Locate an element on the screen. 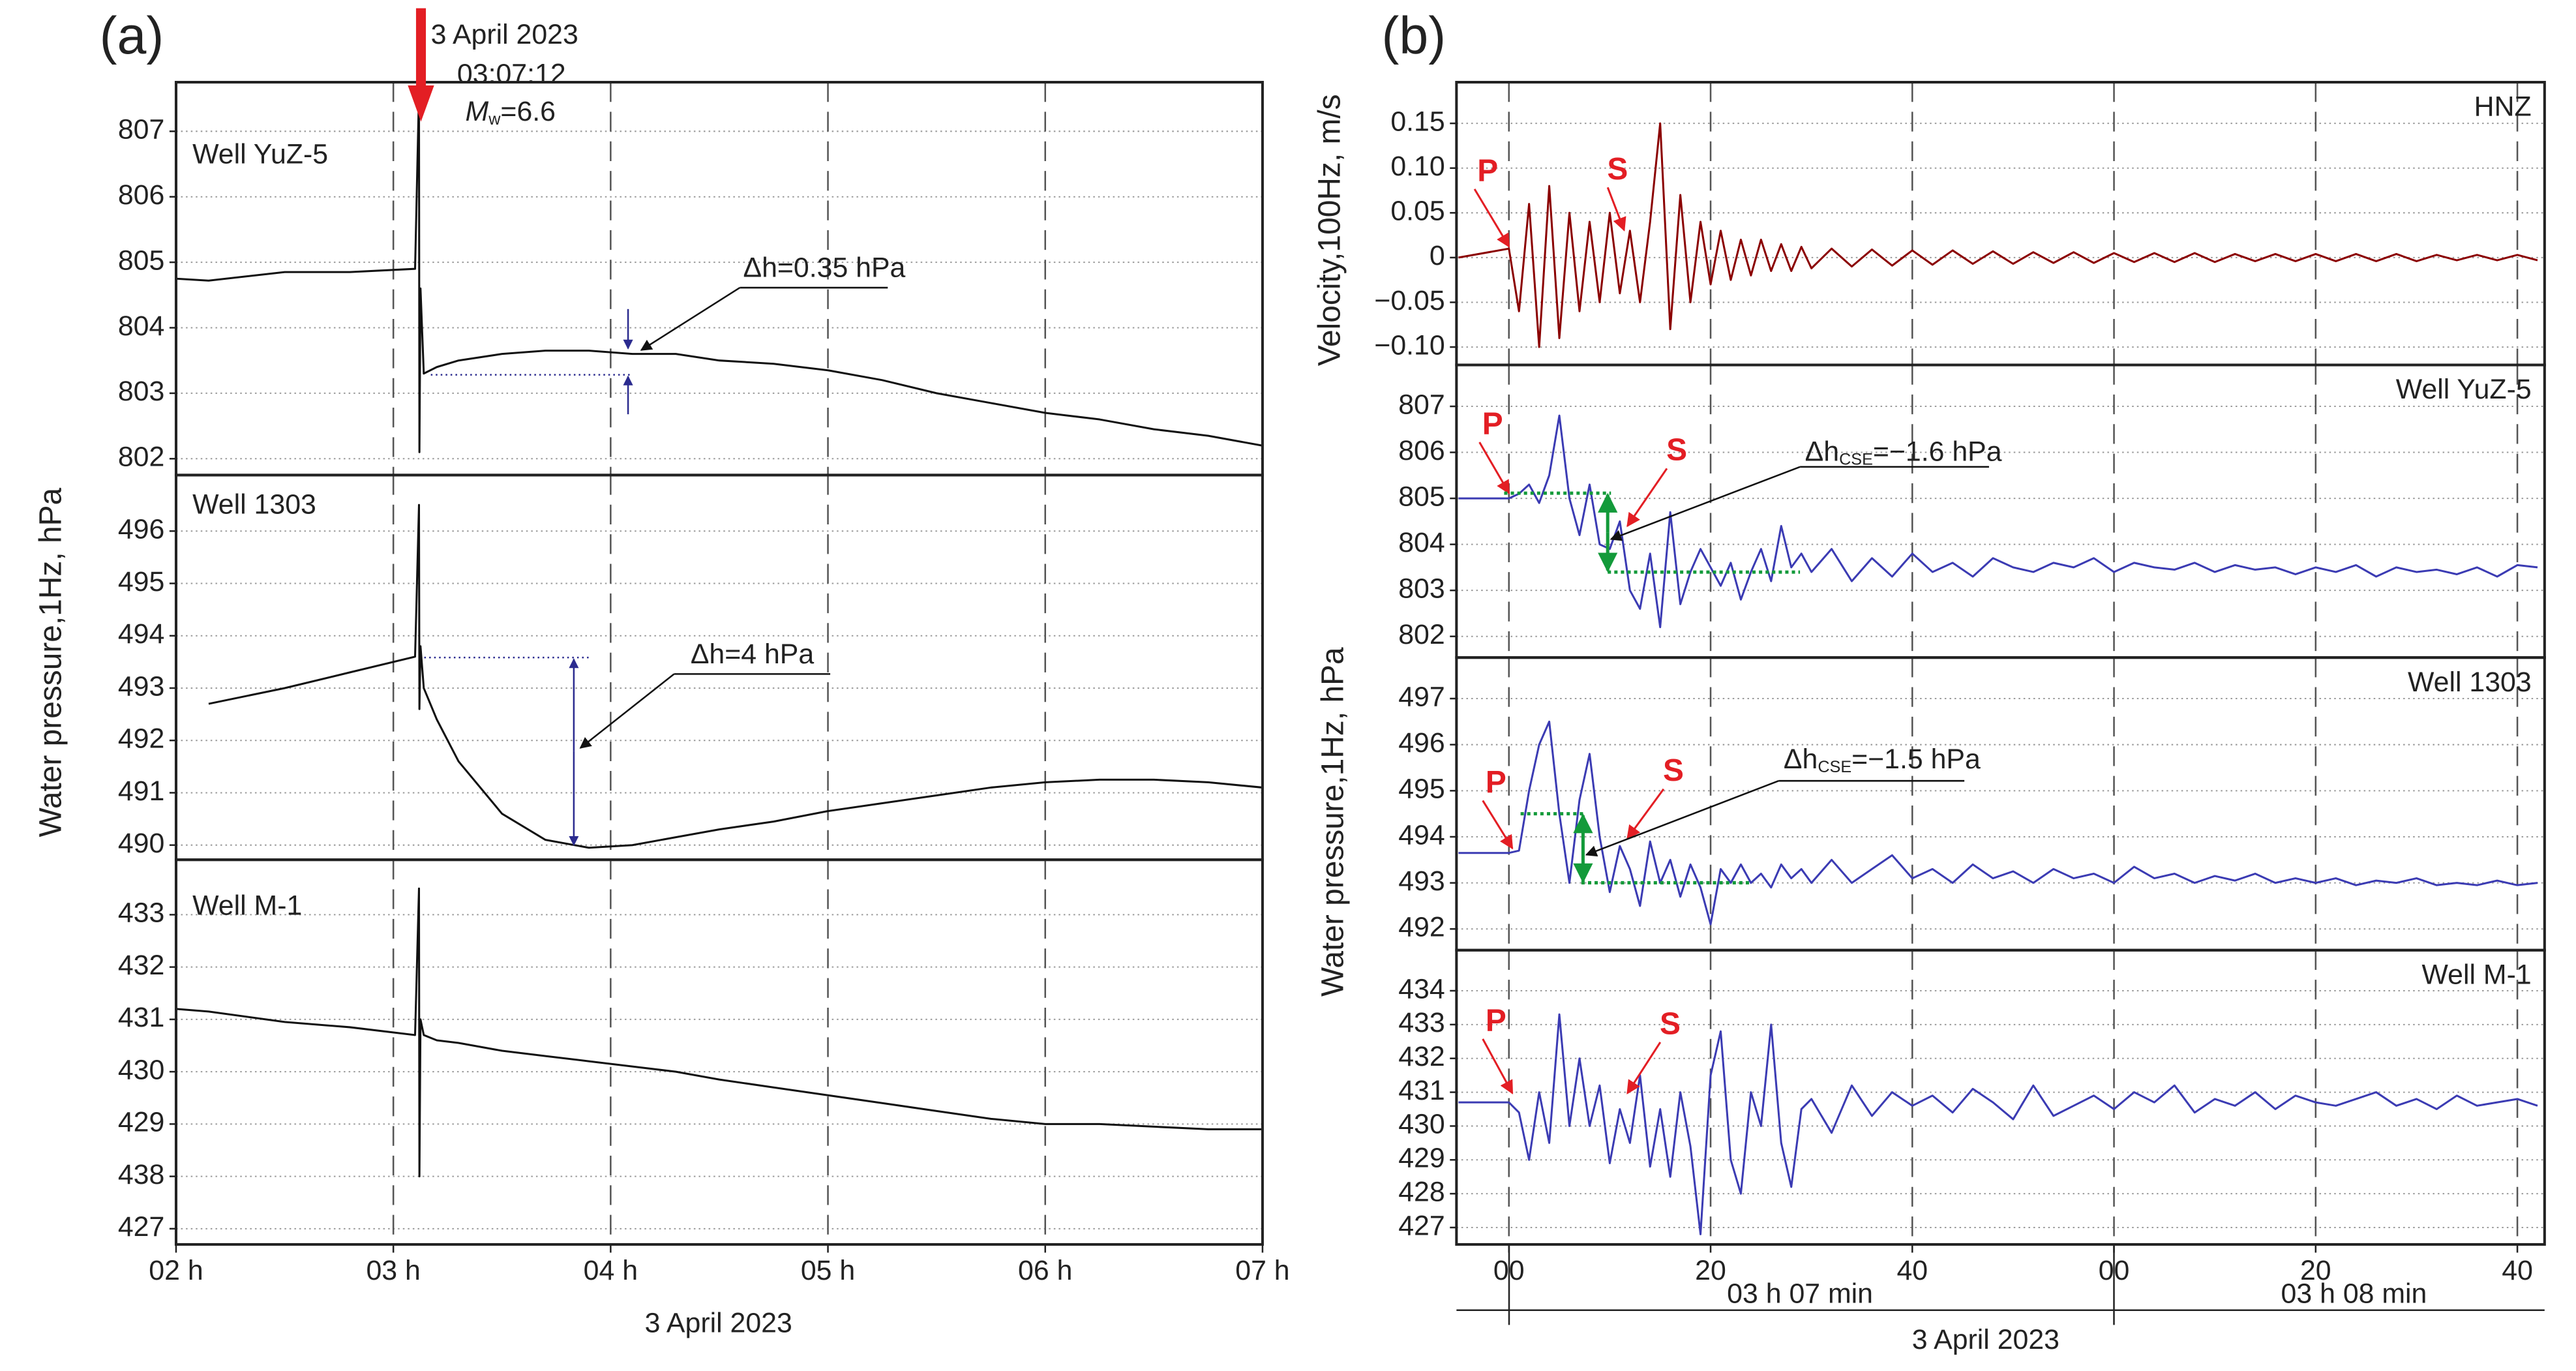 This screenshot has height=1371, width=2576. y-tick-label: 0.10 is located at coordinates (1417, 166).